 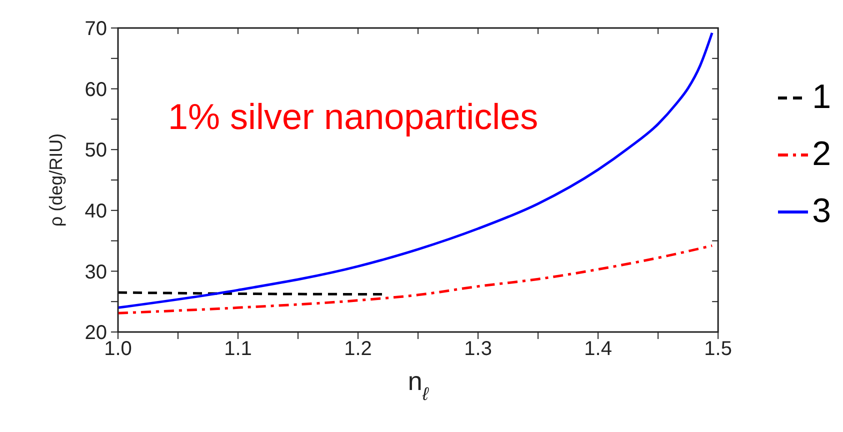 What do you see at coordinates (118, 349) in the screenshot?
I see `x-tick-label: 1.0` at bounding box center [118, 349].